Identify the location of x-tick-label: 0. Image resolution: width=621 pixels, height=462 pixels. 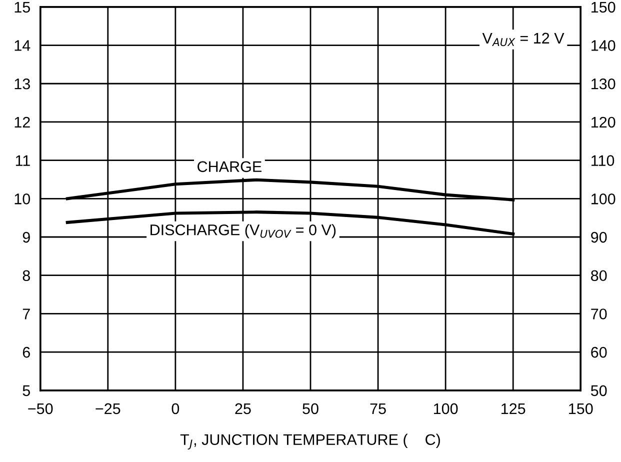
(176, 408).